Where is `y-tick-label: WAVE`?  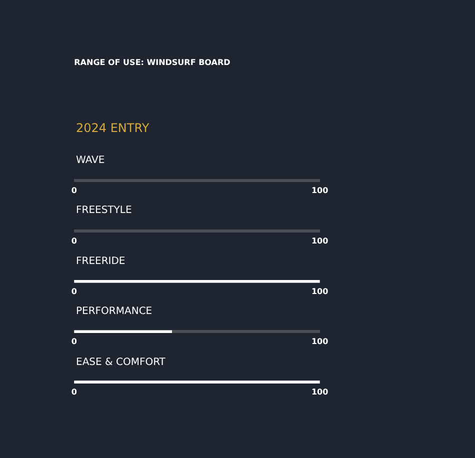 y-tick-label: WAVE is located at coordinates (90, 160).